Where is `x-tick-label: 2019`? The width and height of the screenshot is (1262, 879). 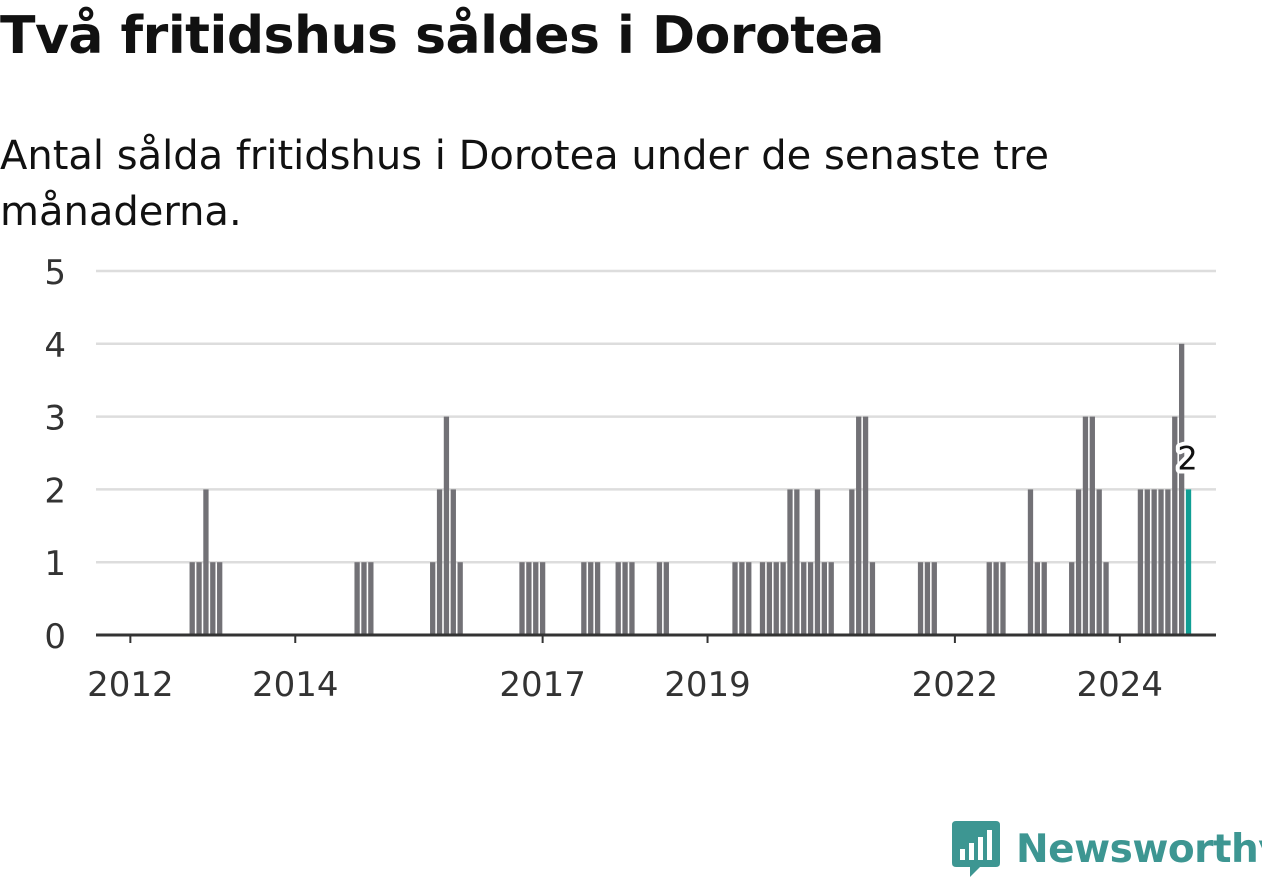
x-tick-label: 2019 is located at coordinates (707, 685).